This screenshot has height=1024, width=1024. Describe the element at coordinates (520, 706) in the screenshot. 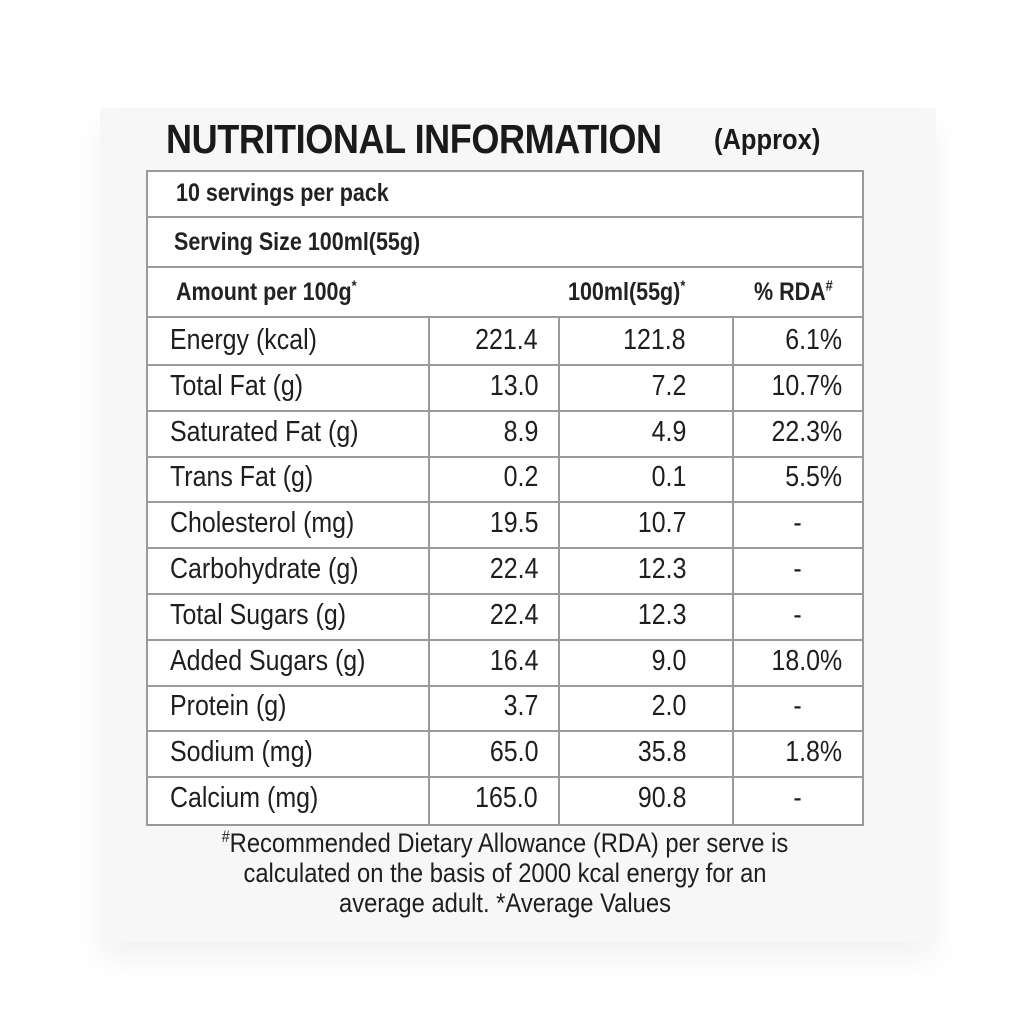

I see `per-100g-value: 3.7` at that location.